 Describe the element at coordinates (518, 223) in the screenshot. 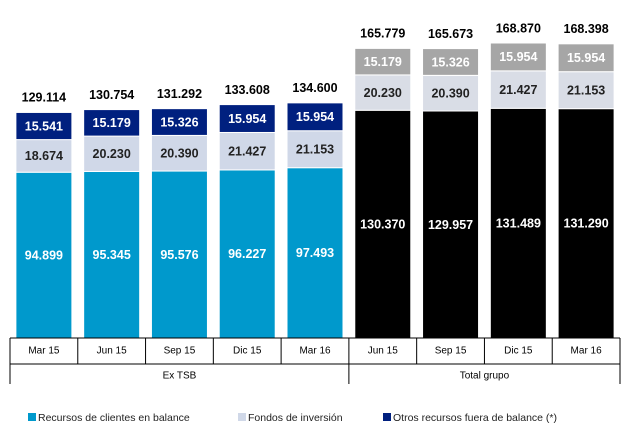

I see `segment-label: 131.489` at that location.